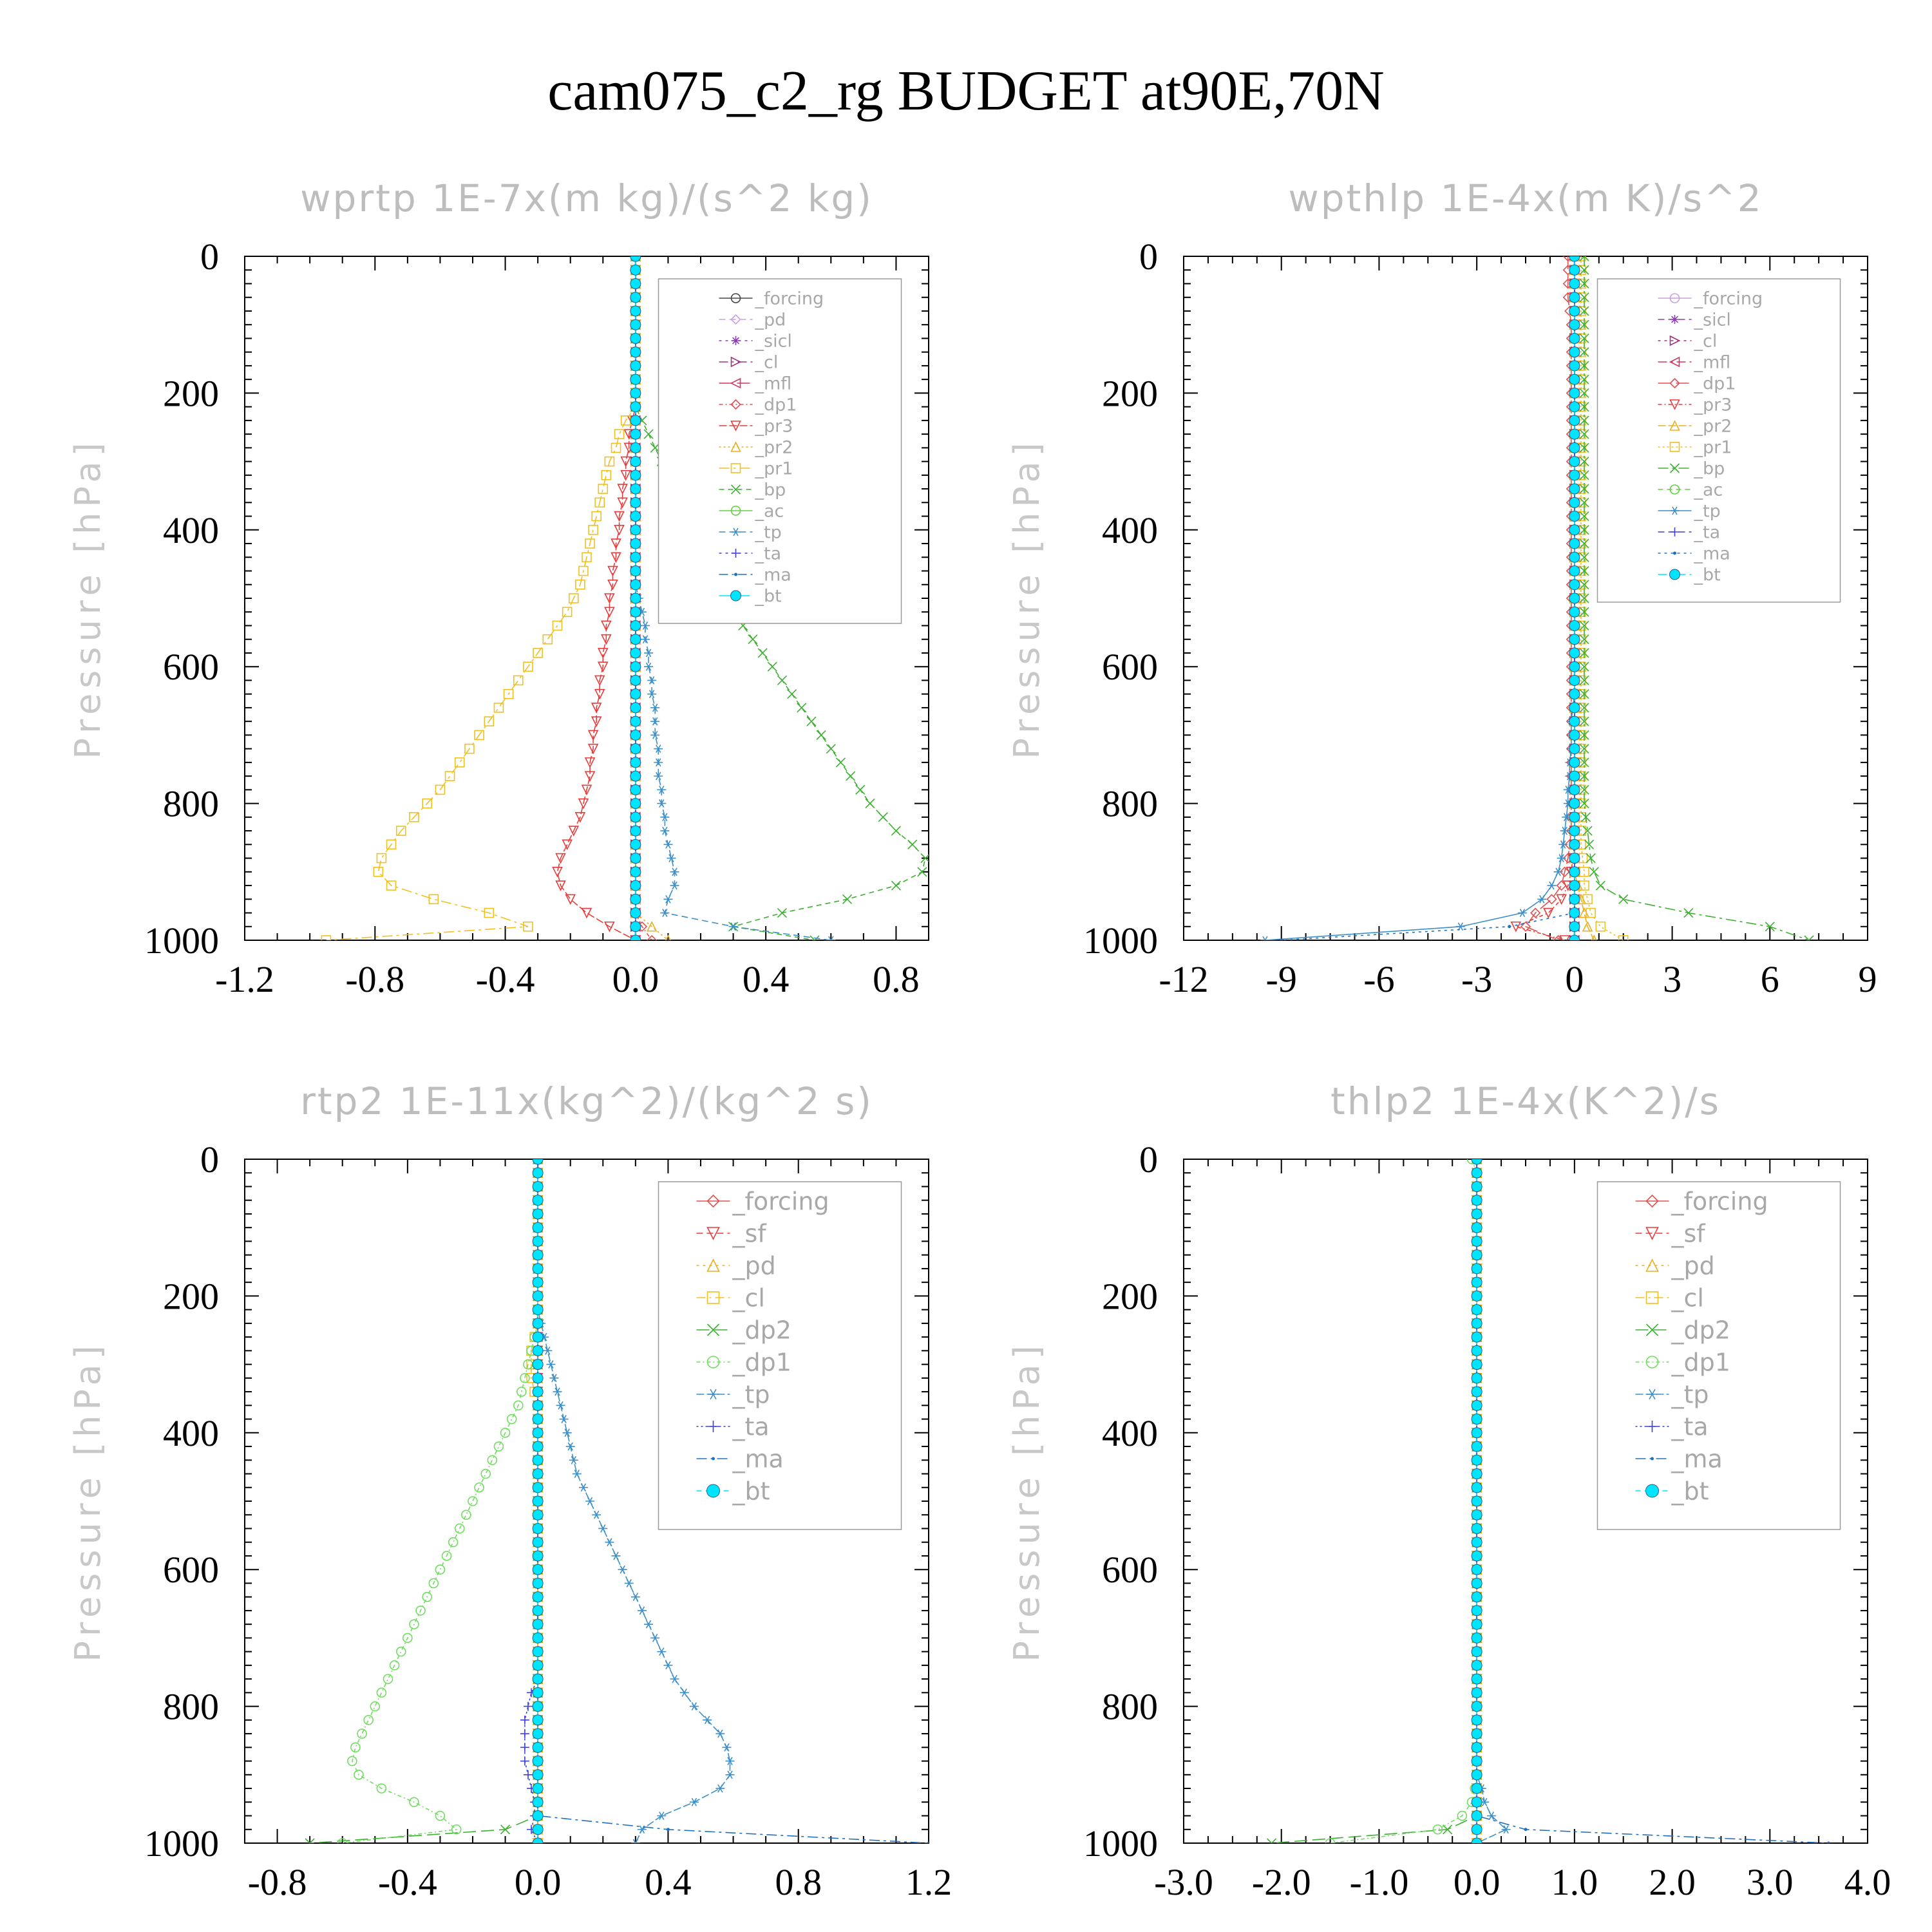  Describe the element at coordinates (182, 1843) in the screenshot. I see `y-tick-label: 1000` at that location.